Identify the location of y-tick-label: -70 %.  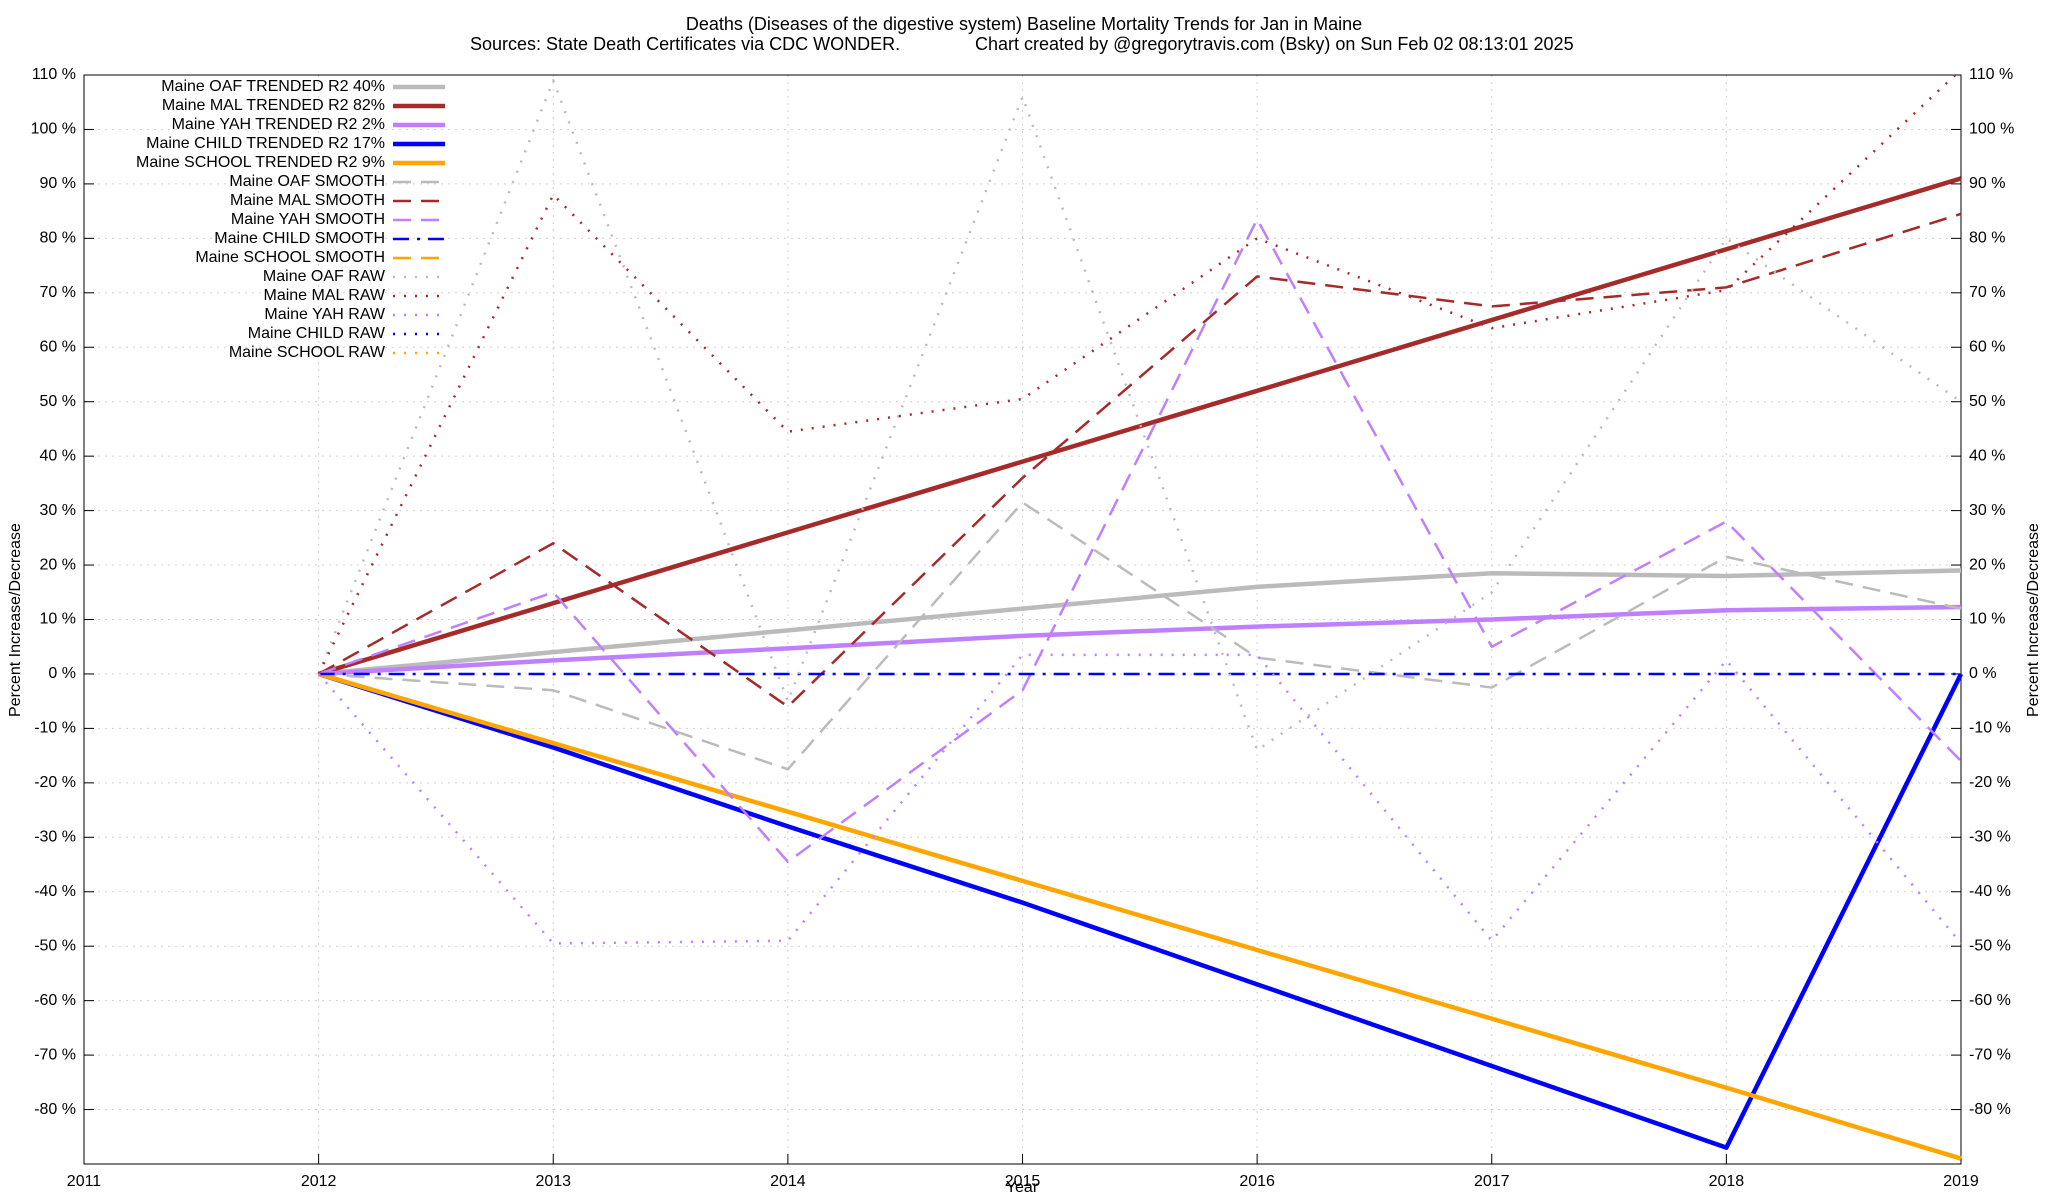
(55, 1054).